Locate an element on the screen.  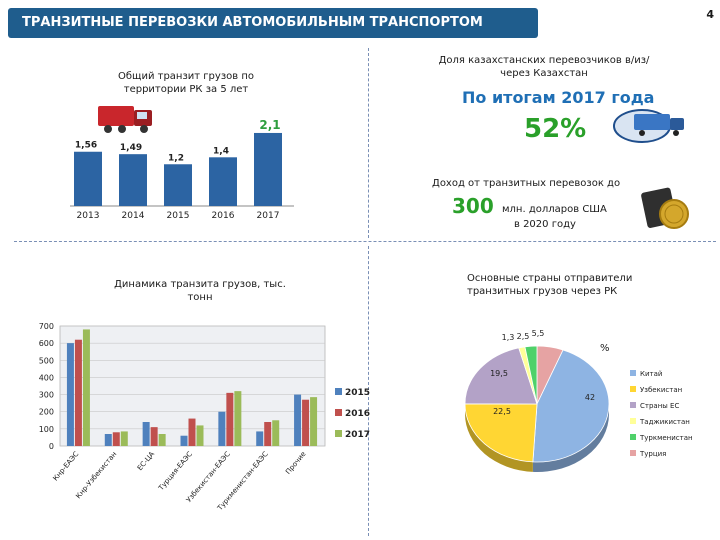
countries-unit: % is located at coordinates (605, 348).